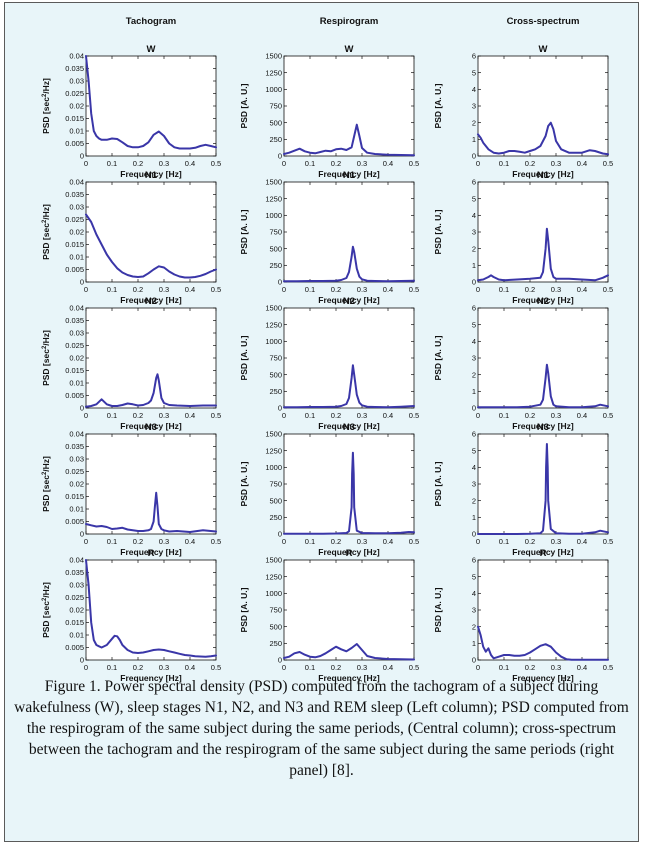  What do you see at coordinates (76, 81) in the screenshot?
I see `y-tick-label: 0.03` at bounding box center [76, 81].